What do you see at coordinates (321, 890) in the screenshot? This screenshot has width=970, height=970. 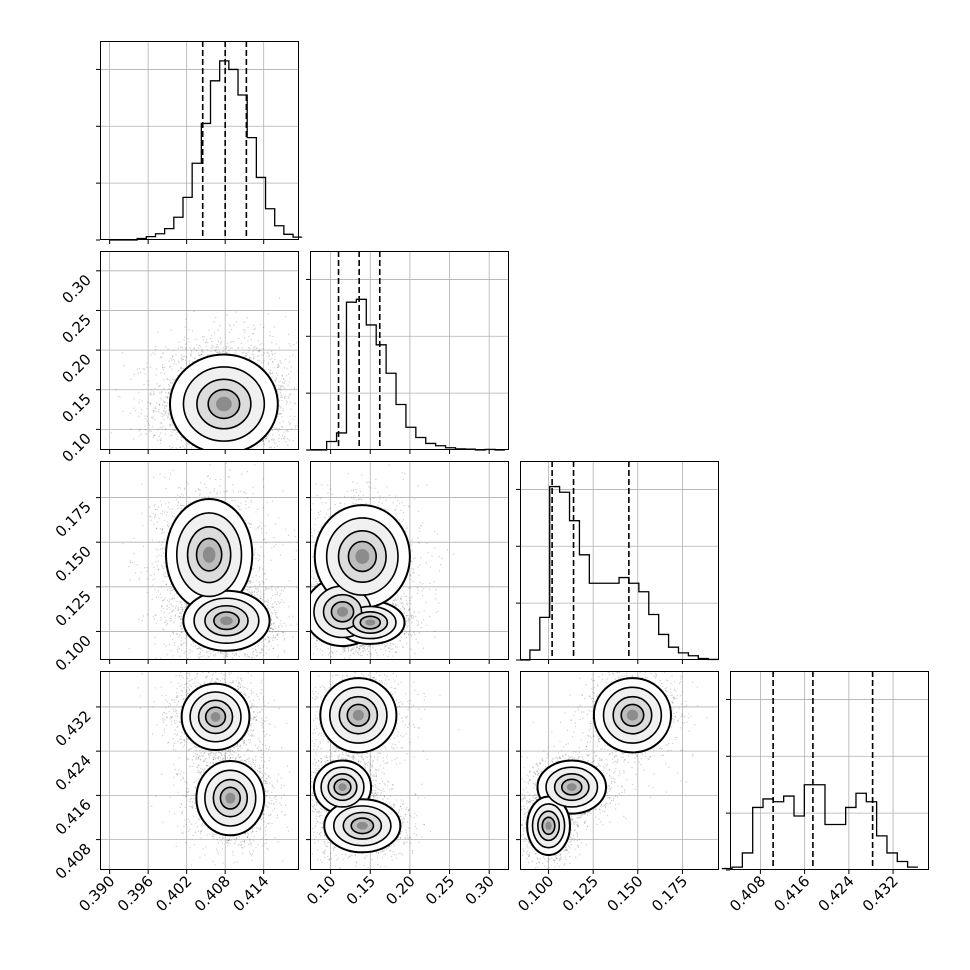 I see `x-tick-label: 0.10` at bounding box center [321, 890].